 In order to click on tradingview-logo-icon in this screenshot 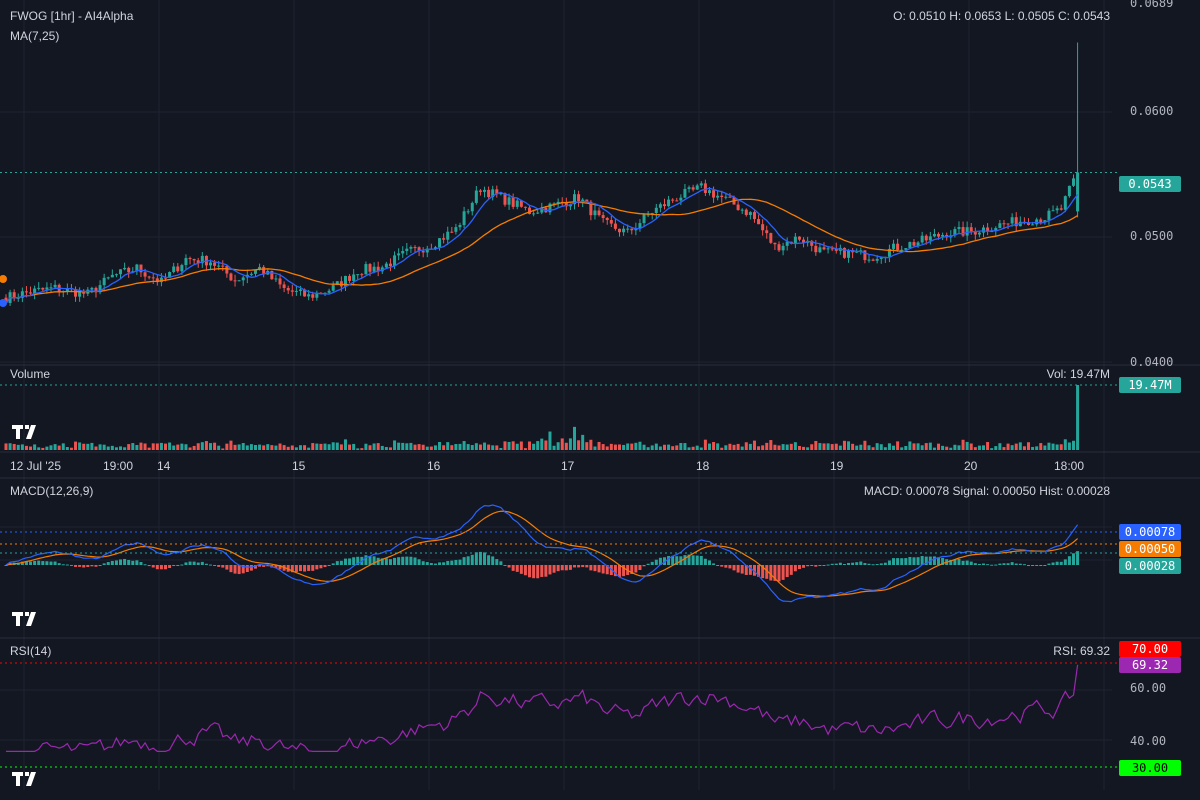, I will do `click(24, 619)`.